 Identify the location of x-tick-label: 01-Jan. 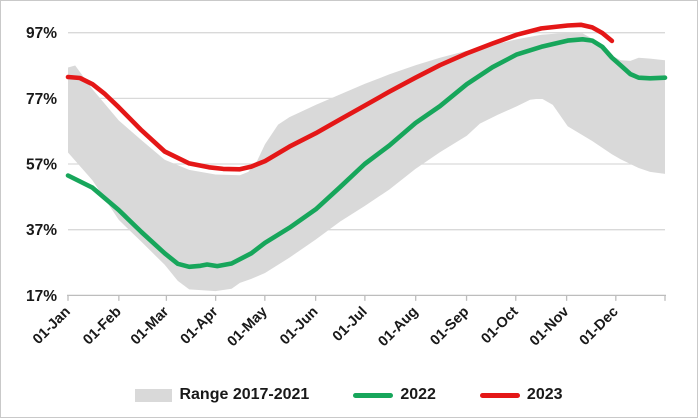
(52, 326).